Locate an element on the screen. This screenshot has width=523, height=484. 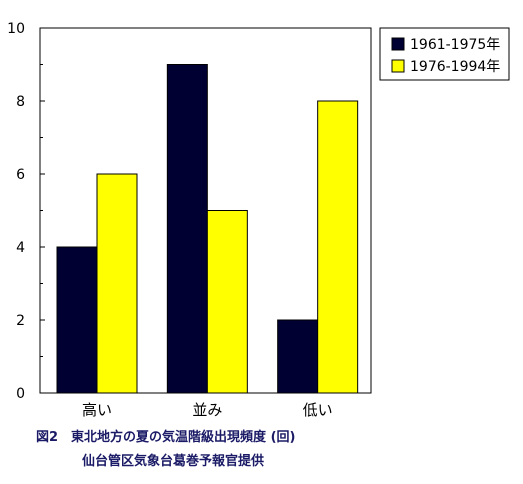
y-axis: 0 2 4 6 8 10 is located at coordinates (26, 211).